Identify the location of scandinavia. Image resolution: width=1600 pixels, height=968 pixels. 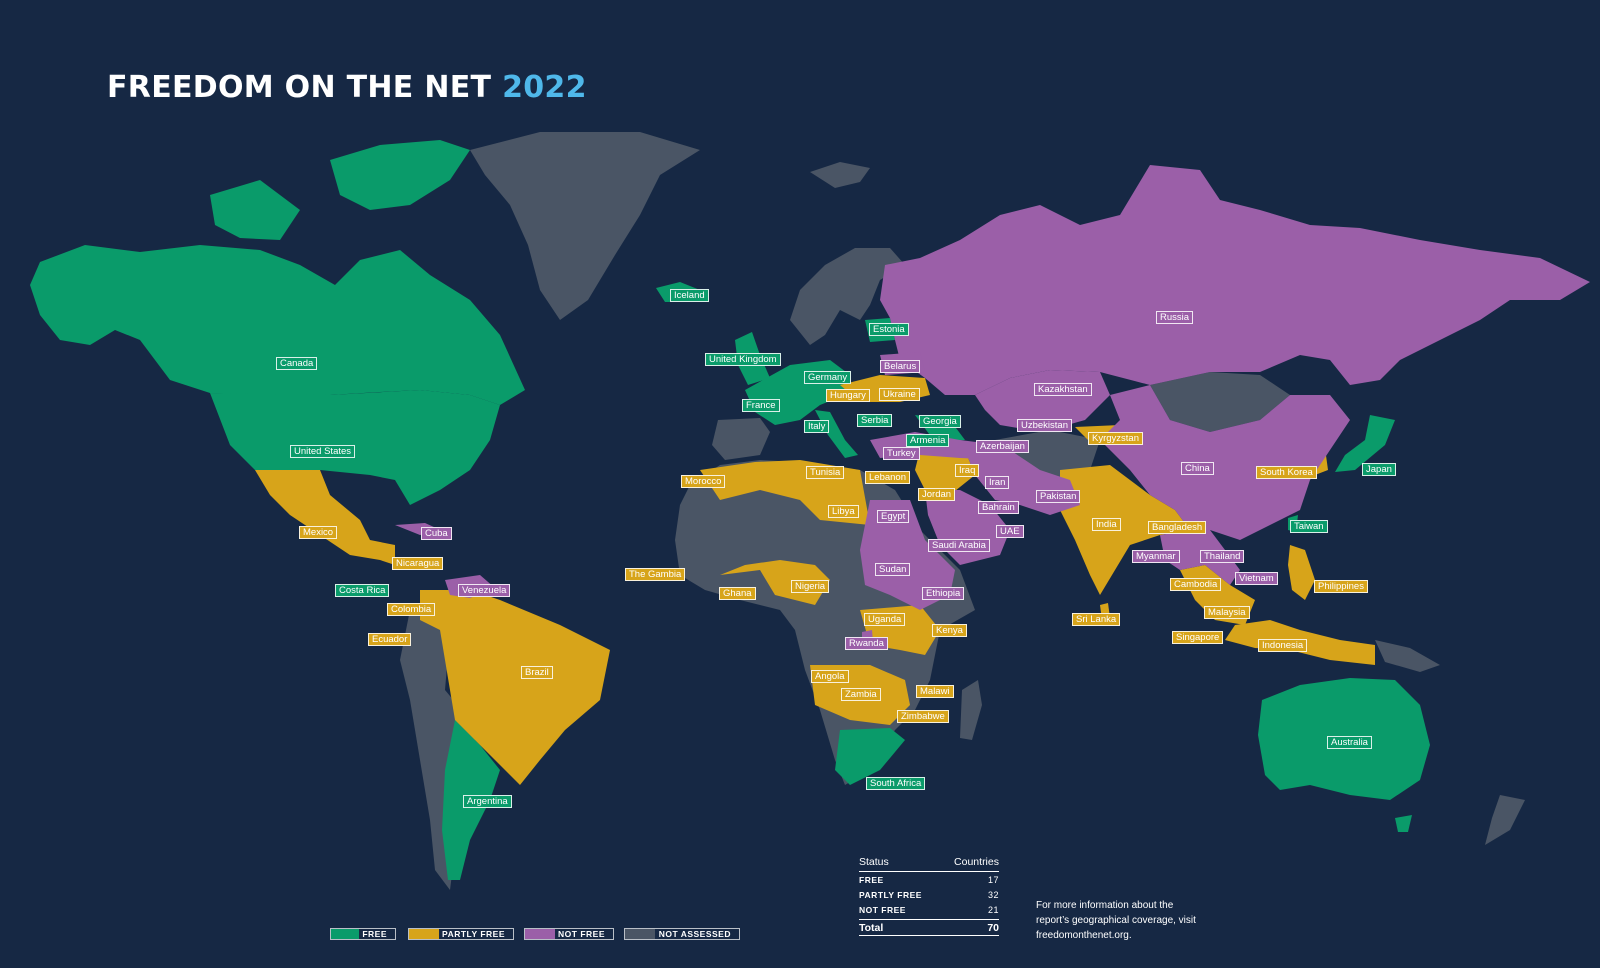
(847, 296).